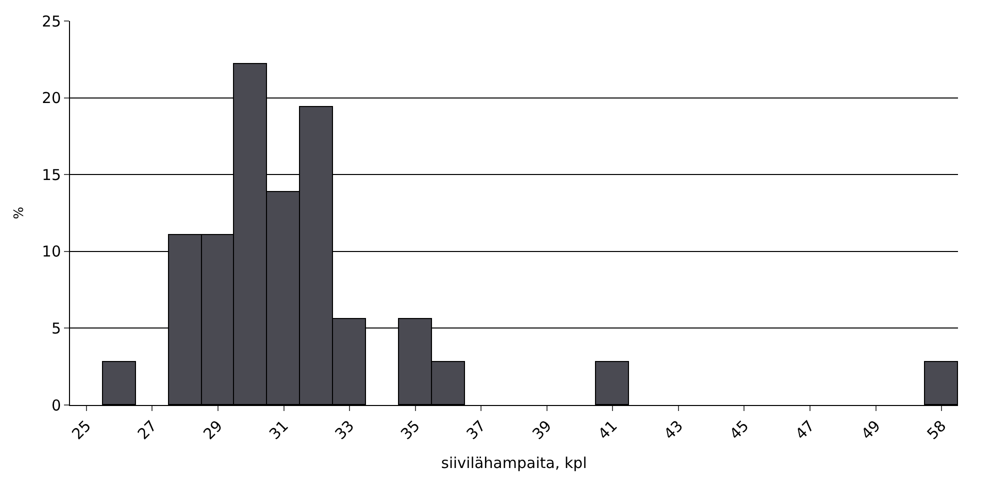 This screenshot has height=495, width=983. What do you see at coordinates (542, 430) in the screenshot?
I see `x-tick-label: 39` at bounding box center [542, 430].